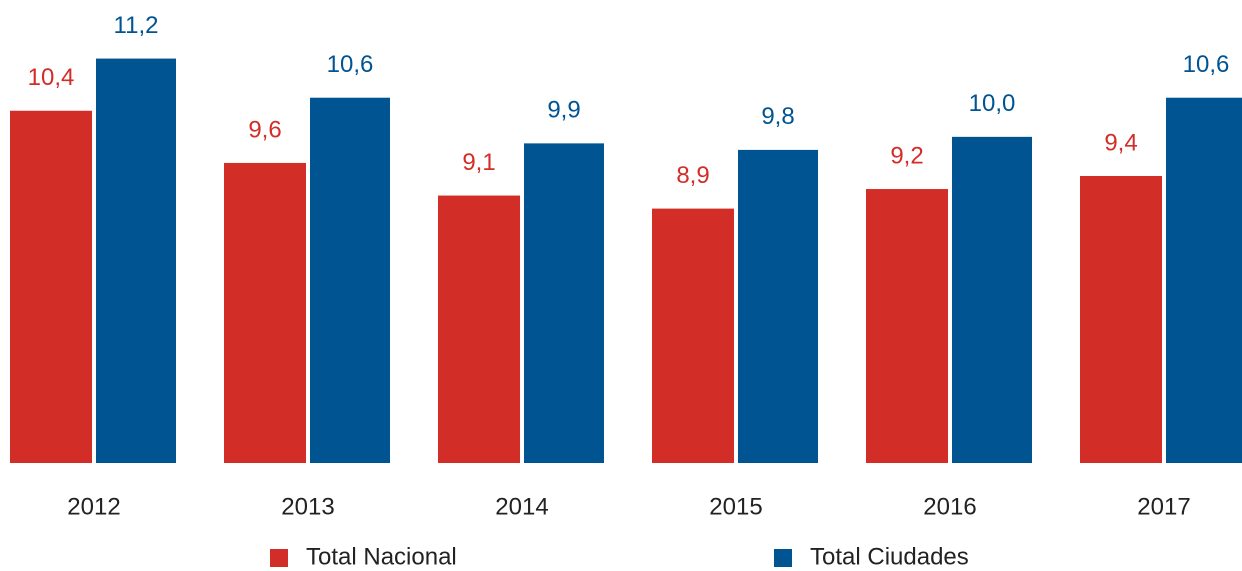 The width and height of the screenshot is (1242, 571). Describe the element at coordinates (93, 506) in the screenshot. I see `x-tick-label: 2012` at that location.